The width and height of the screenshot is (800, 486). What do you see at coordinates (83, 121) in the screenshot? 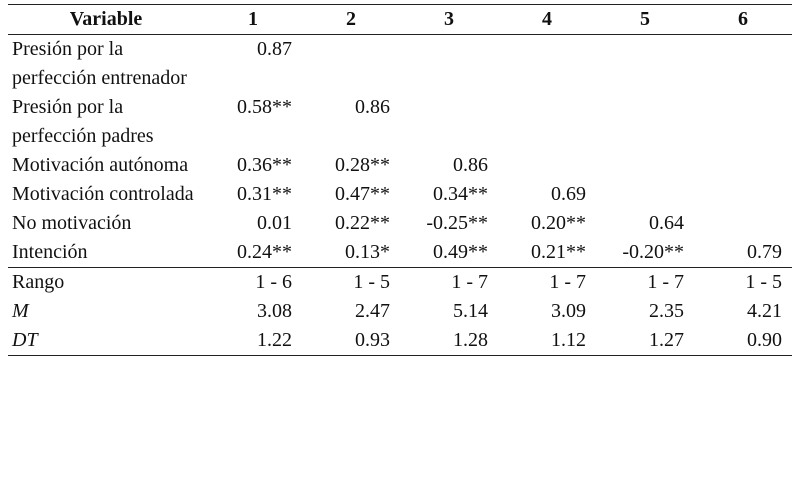
I see `row-label: Presión por la perfección padres` at bounding box center [83, 121].